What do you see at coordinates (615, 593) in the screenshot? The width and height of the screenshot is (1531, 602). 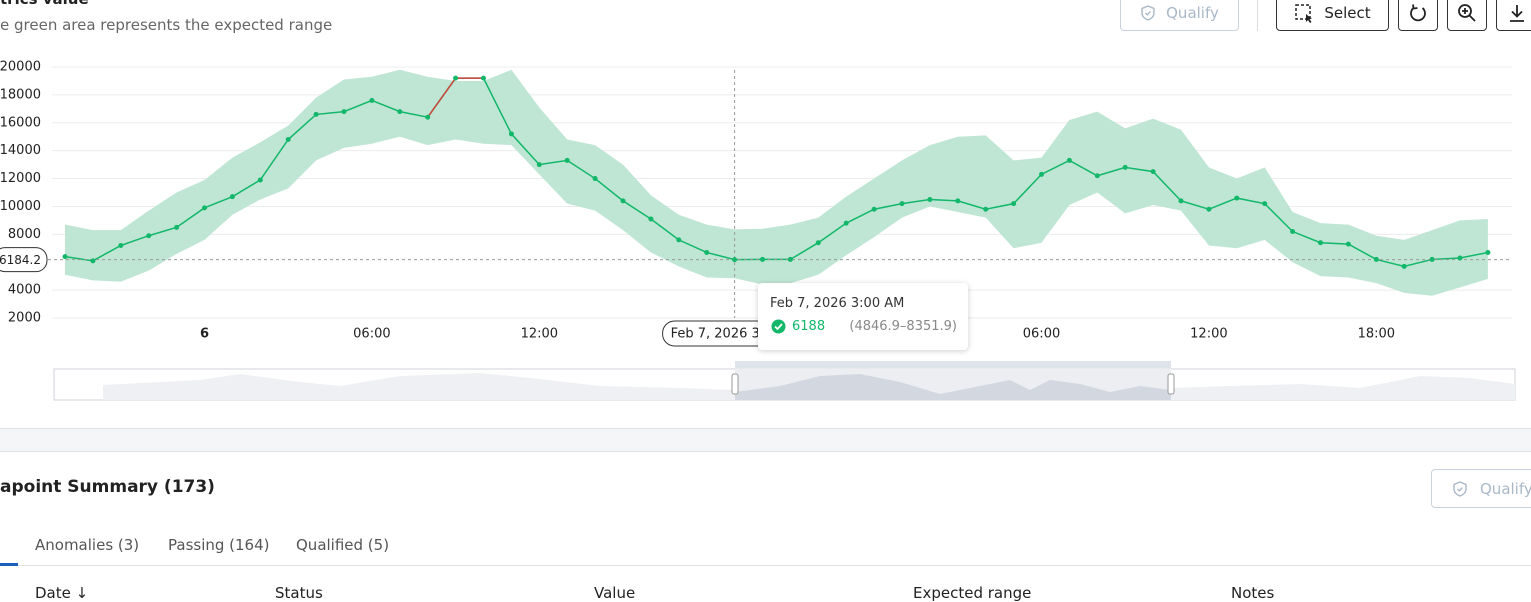 I see `column-header: Value` at bounding box center [615, 593].